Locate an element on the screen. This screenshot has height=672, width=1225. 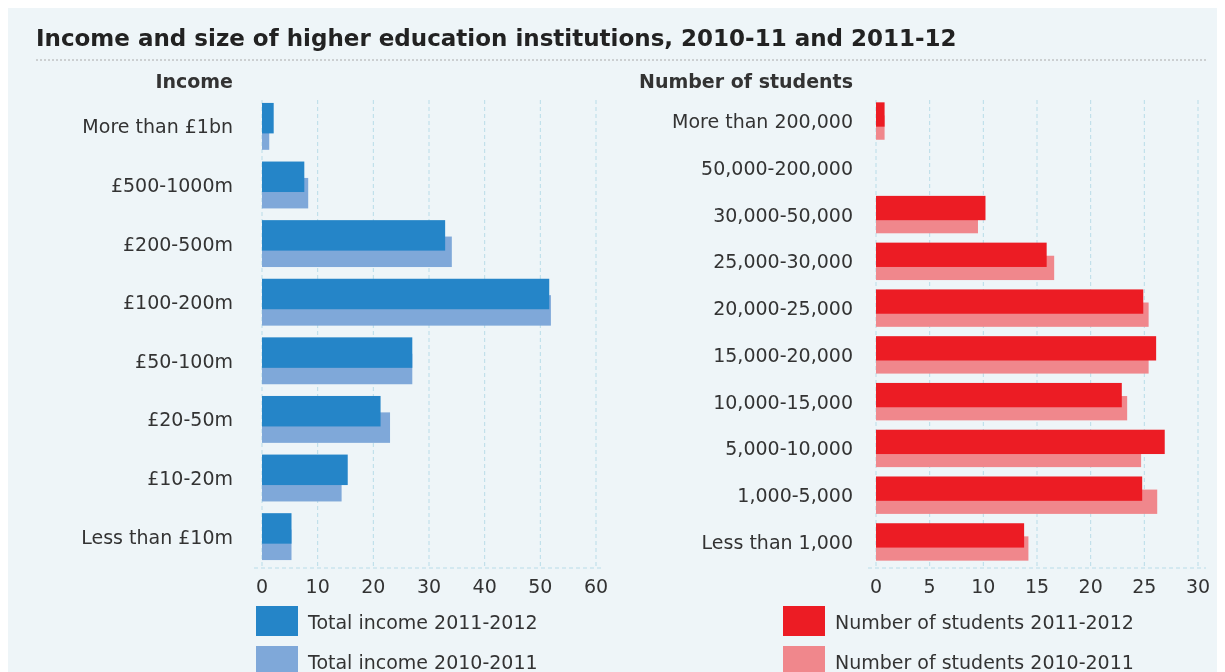
x-tick-label: 5 is located at coordinates (929, 586).